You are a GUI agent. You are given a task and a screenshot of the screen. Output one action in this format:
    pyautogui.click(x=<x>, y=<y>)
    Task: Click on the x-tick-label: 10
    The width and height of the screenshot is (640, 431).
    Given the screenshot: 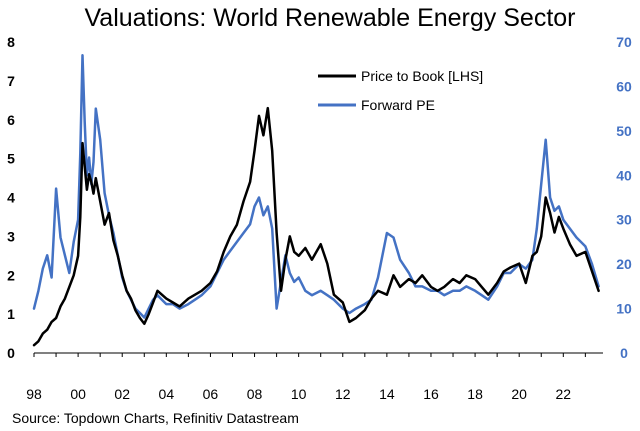 What is the action you would take?
    pyautogui.click(x=299, y=394)
    